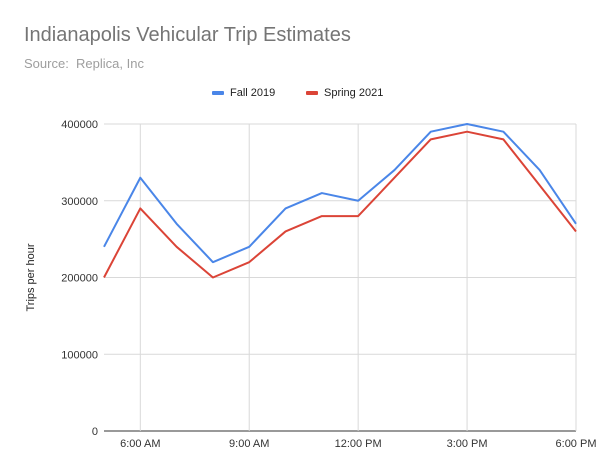 This screenshot has height=475, width=600. Describe the element at coordinates (31, 277) in the screenshot. I see `y-axis-label: Trips per hour` at that location.